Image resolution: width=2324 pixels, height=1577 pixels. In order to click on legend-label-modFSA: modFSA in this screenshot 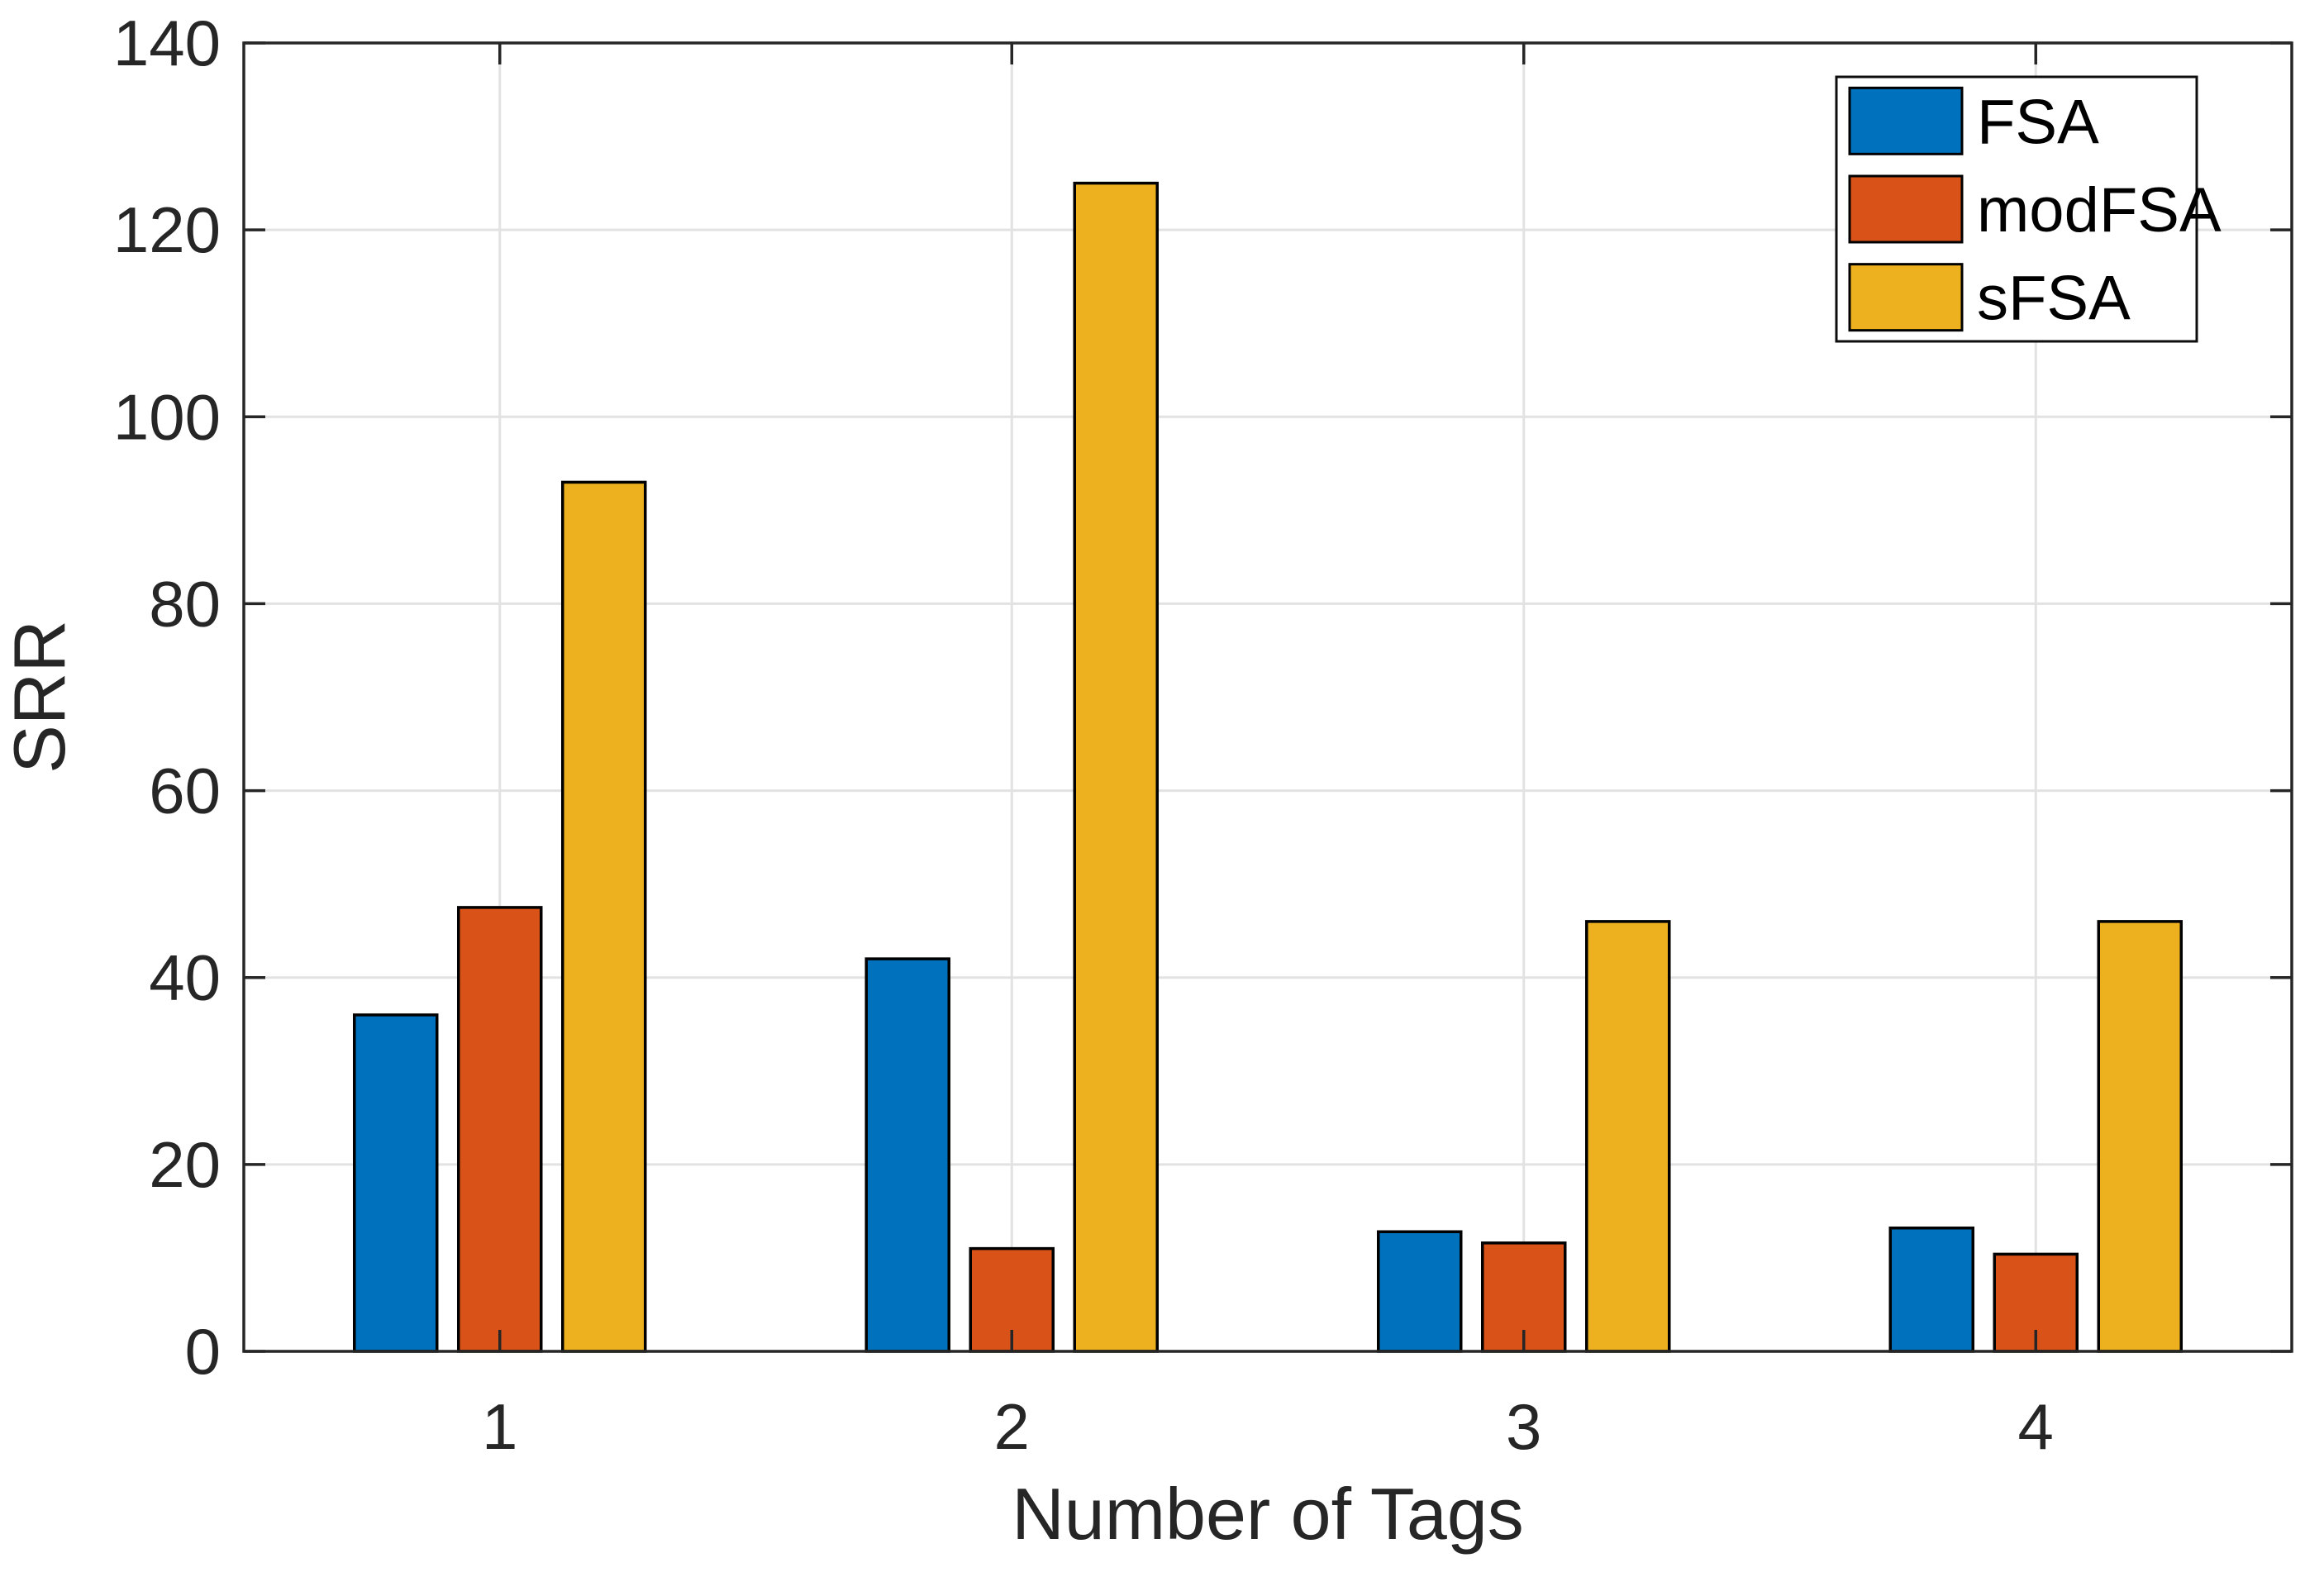, I will do `click(2099, 210)`.